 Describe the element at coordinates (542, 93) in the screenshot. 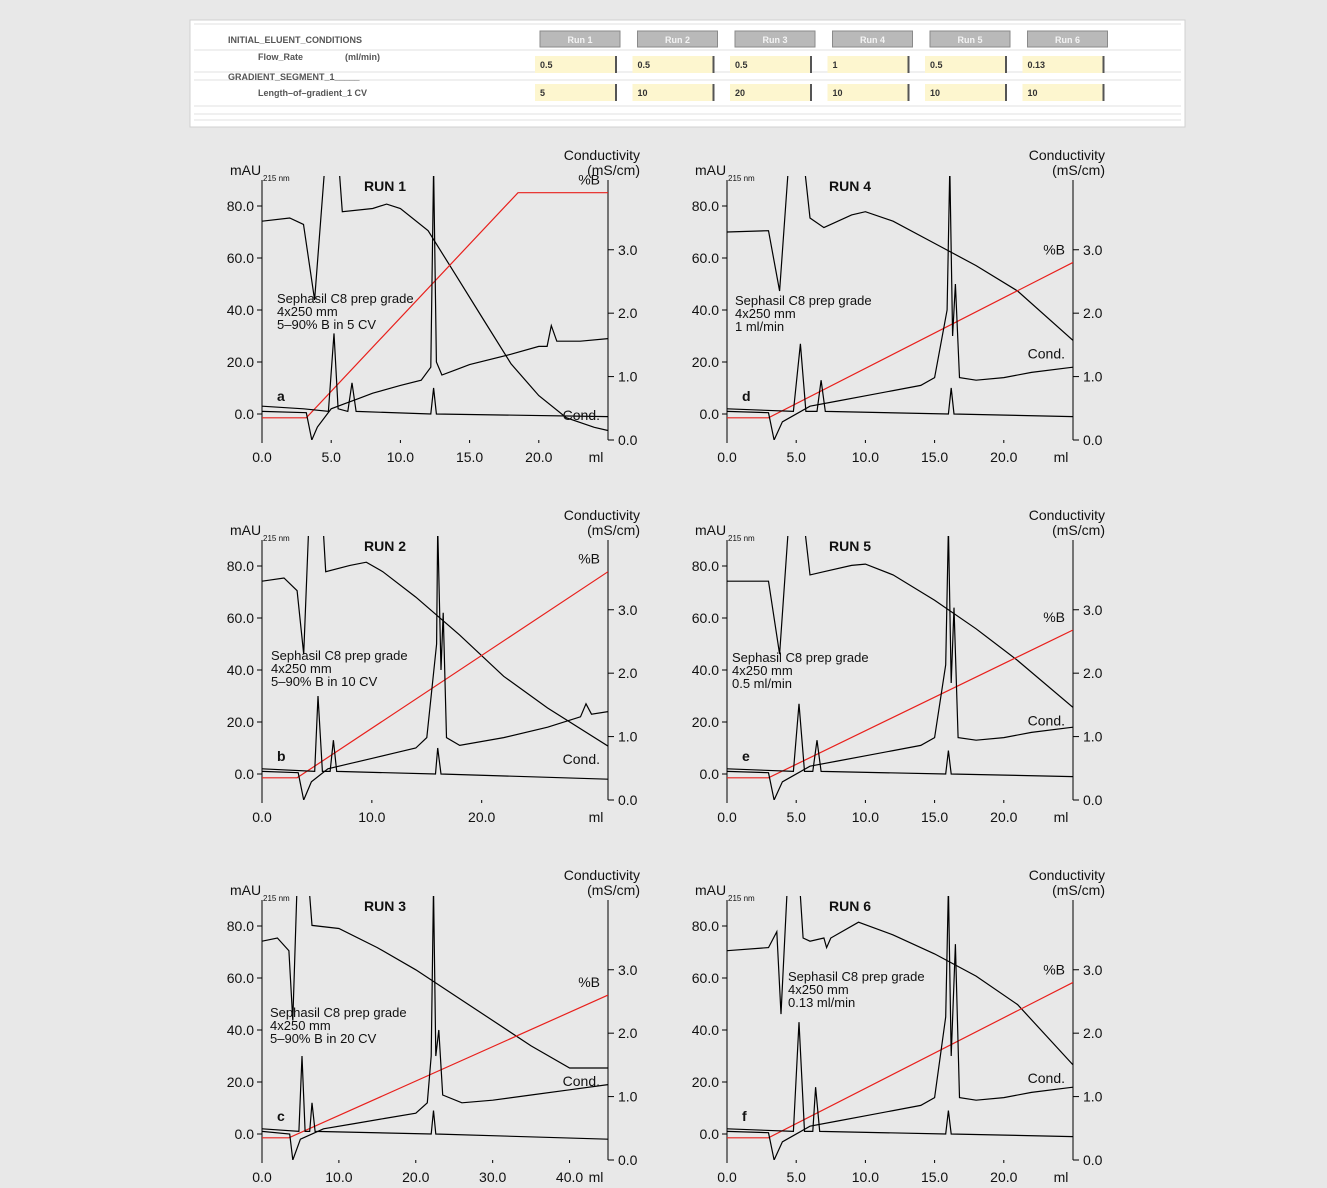

I see `cell-value: 5` at that location.